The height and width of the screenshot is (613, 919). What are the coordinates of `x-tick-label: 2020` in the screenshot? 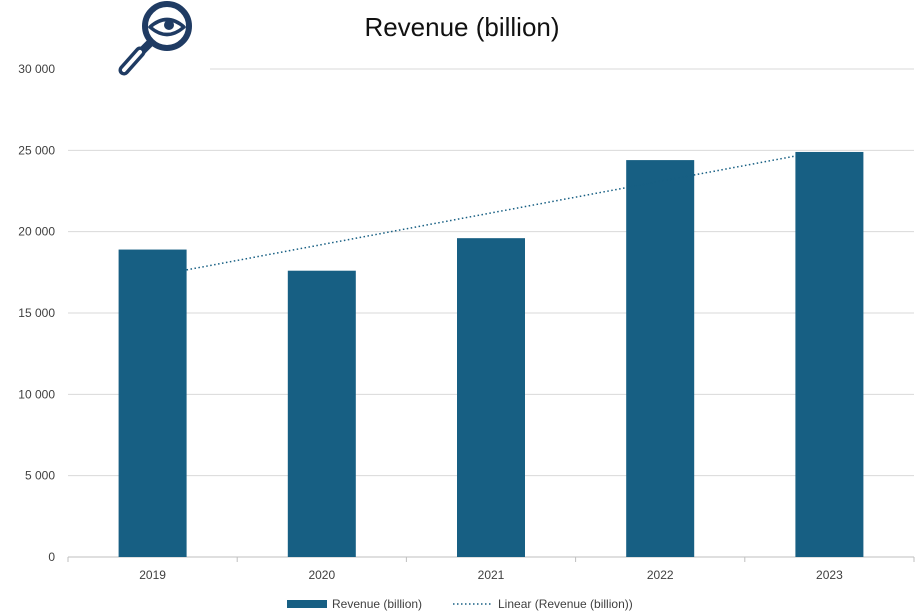 It's located at (321, 575).